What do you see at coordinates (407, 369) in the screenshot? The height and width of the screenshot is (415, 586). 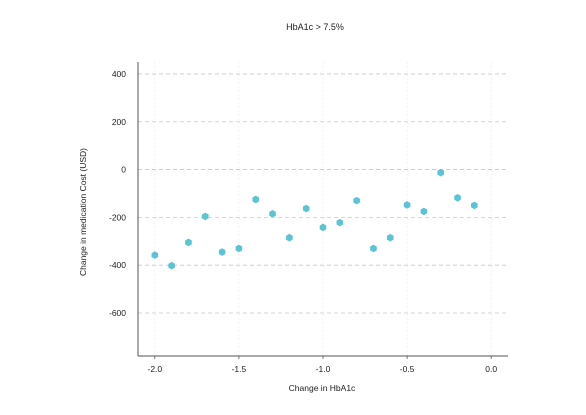 I see `x-tick-label: -0.5` at bounding box center [407, 369].